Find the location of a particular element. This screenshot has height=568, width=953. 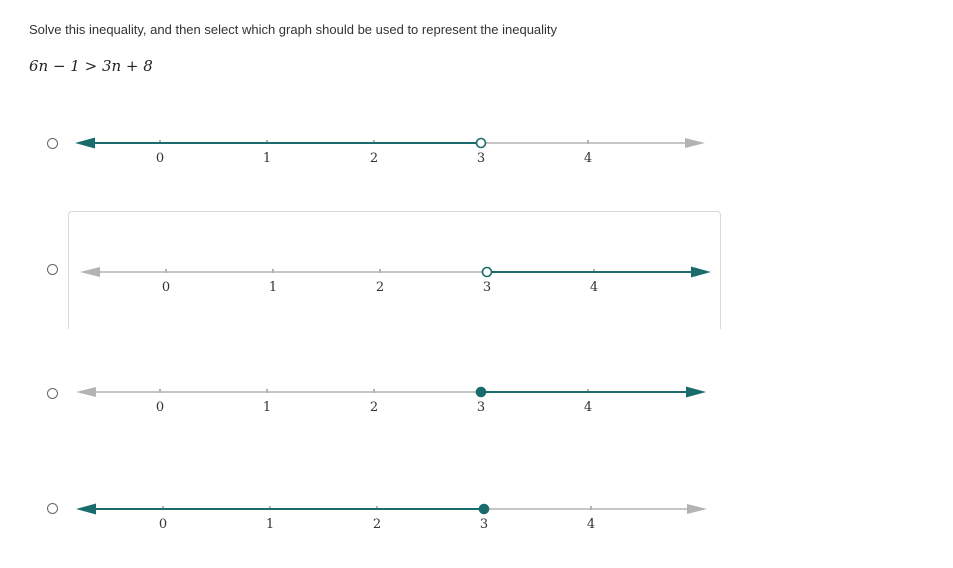

option-focus-frame is located at coordinates (394, 270).